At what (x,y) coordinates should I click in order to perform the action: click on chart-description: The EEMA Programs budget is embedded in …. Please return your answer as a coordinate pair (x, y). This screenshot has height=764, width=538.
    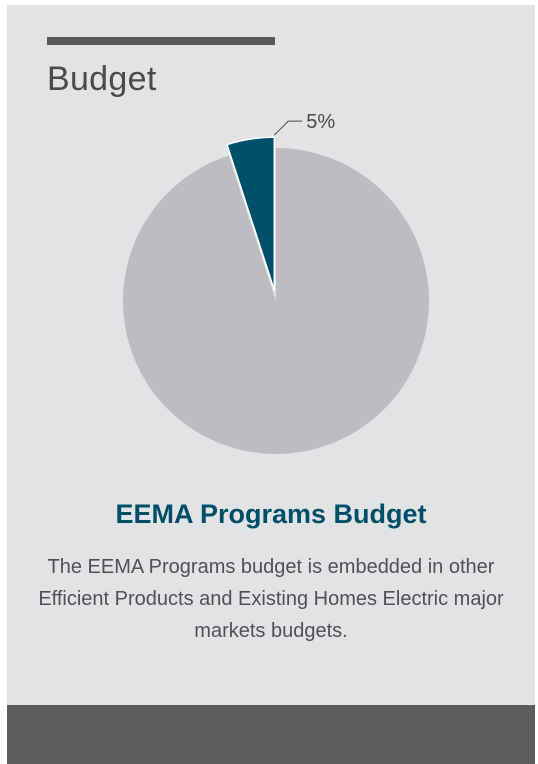
    Looking at the image, I should click on (271, 599).